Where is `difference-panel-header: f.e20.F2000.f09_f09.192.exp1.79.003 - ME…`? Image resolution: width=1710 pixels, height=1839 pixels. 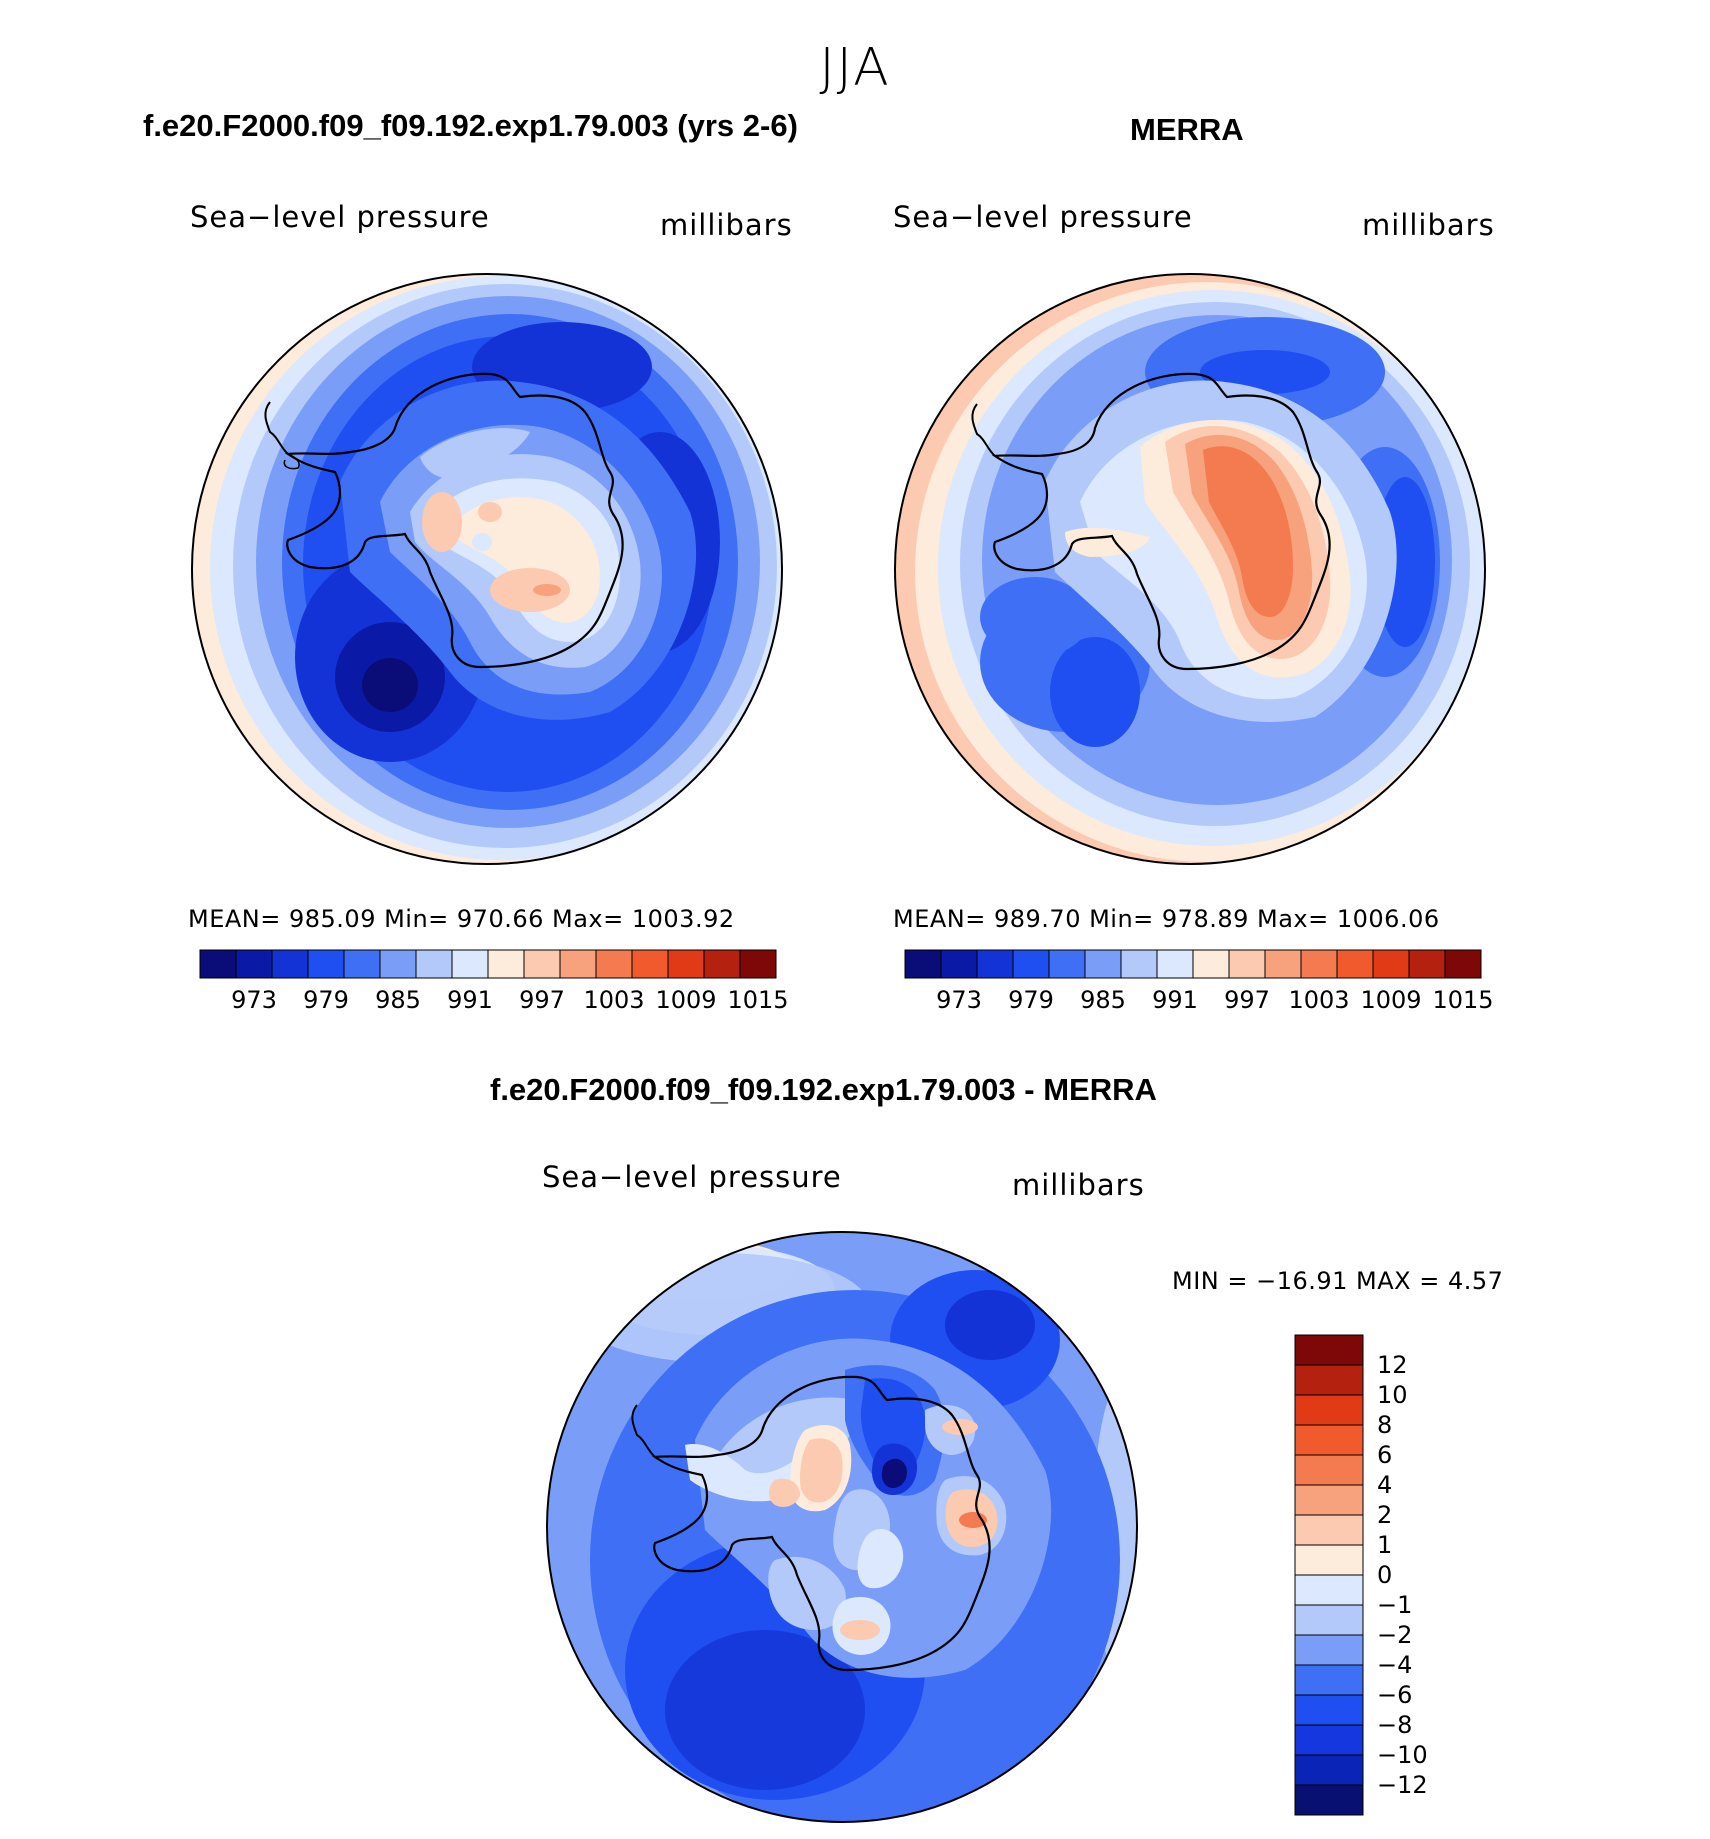 difference-panel-header: f.e20.F2000.f09_f09.192.exp1.79.003 - ME… is located at coordinates (823, 1089).